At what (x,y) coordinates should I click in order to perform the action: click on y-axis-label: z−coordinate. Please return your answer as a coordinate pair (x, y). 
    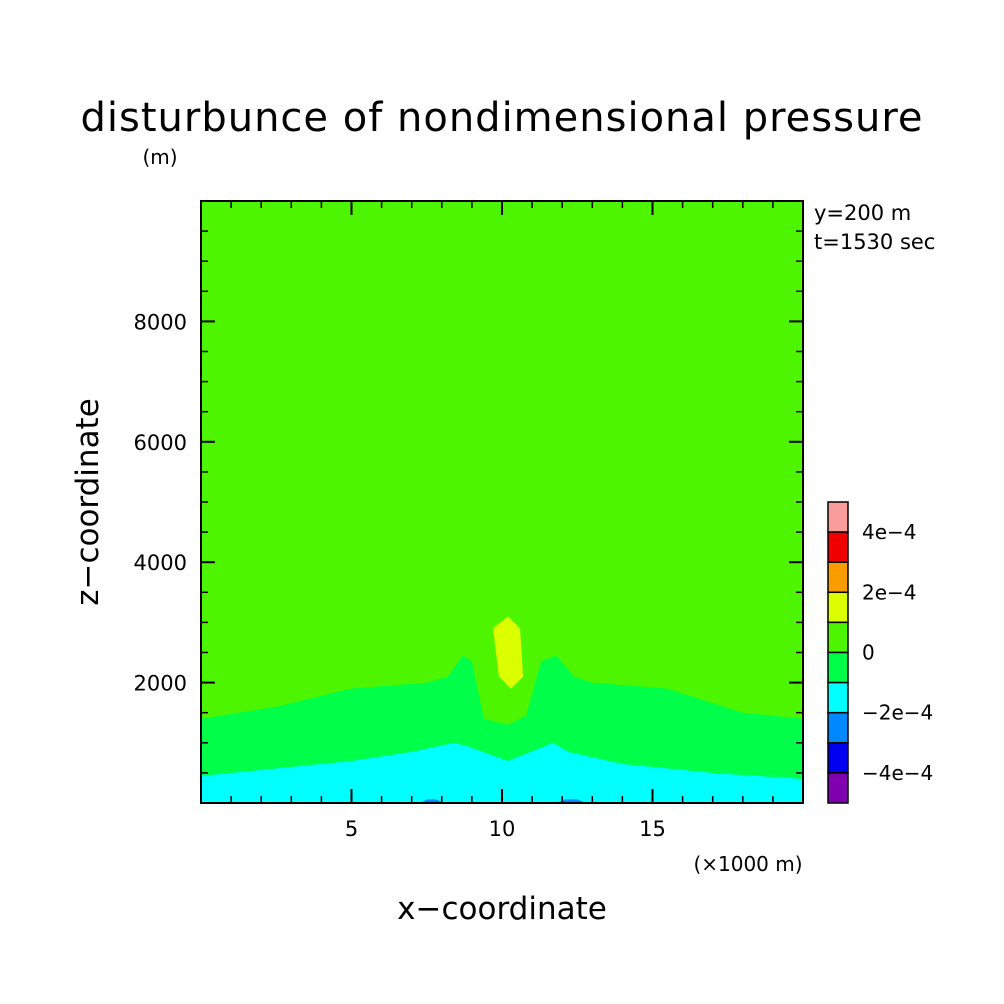
    Looking at the image, I should click on (88, 502).